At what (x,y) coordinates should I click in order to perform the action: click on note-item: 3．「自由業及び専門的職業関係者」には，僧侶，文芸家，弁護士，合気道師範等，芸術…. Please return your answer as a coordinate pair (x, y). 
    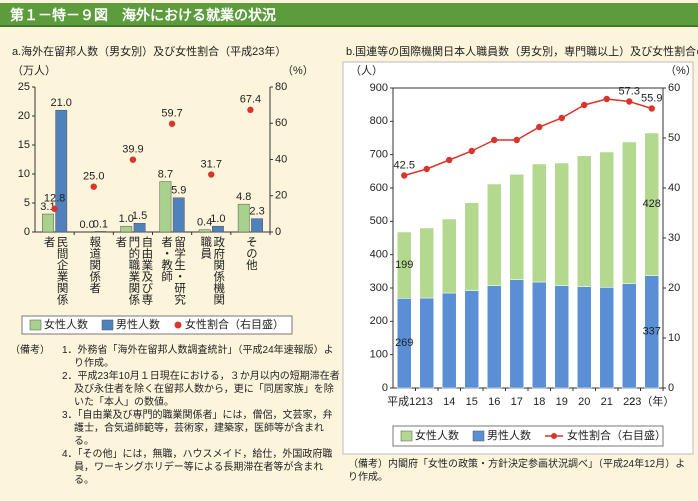
    Looking at the image, I should click on (197, 428).